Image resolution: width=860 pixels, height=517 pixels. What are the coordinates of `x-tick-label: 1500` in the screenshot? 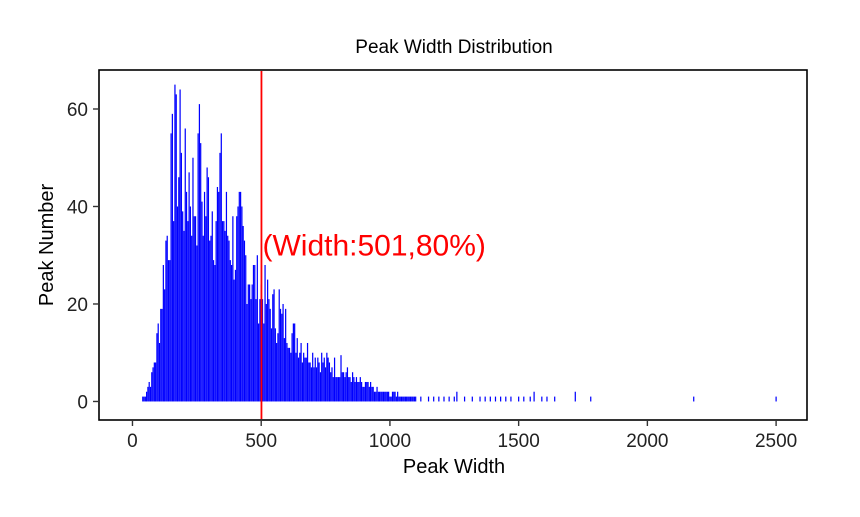 It's located at (519, 441).